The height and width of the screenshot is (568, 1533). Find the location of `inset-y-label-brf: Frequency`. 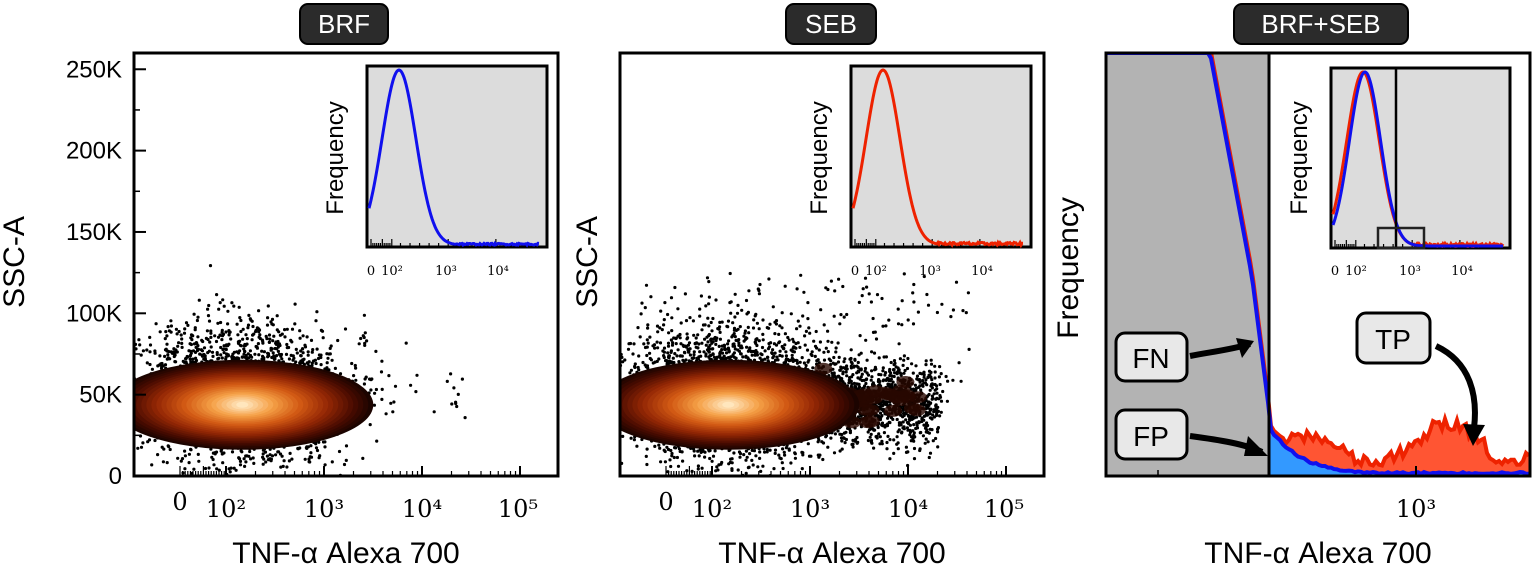

inset-y-label-brf: Frequency is located at coordinates (335, 157).